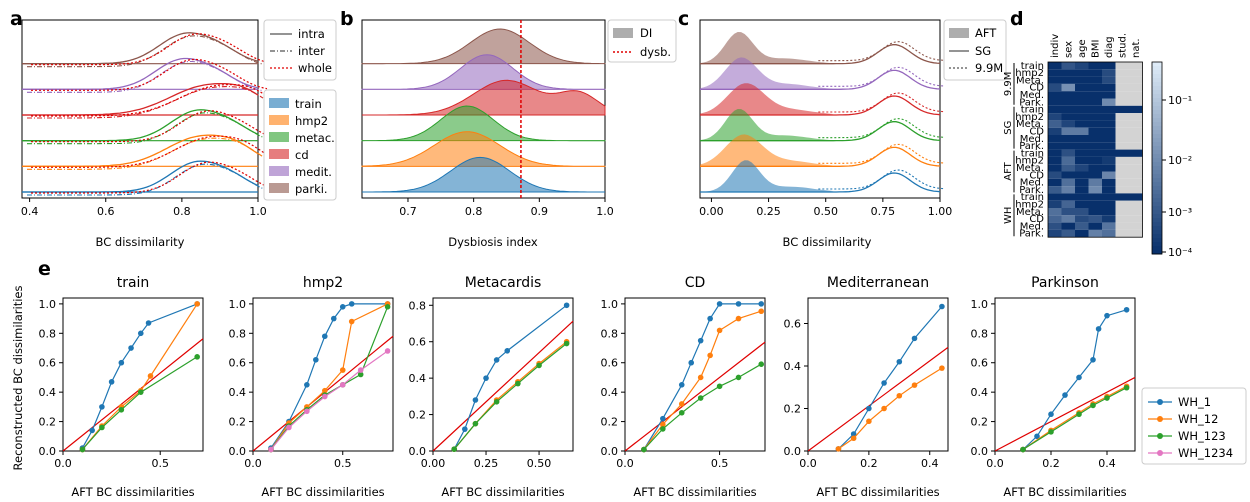  Describe the element at coordinates (160, 463) in the screenshot. I see `x-tick-label: 0.5` at that location.